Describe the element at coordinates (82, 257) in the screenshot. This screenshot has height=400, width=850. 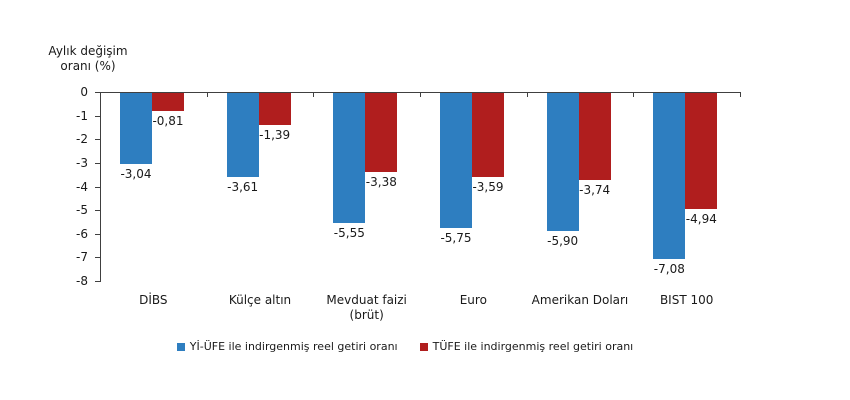
I see `y-axis-tick-label: -7` at that location.